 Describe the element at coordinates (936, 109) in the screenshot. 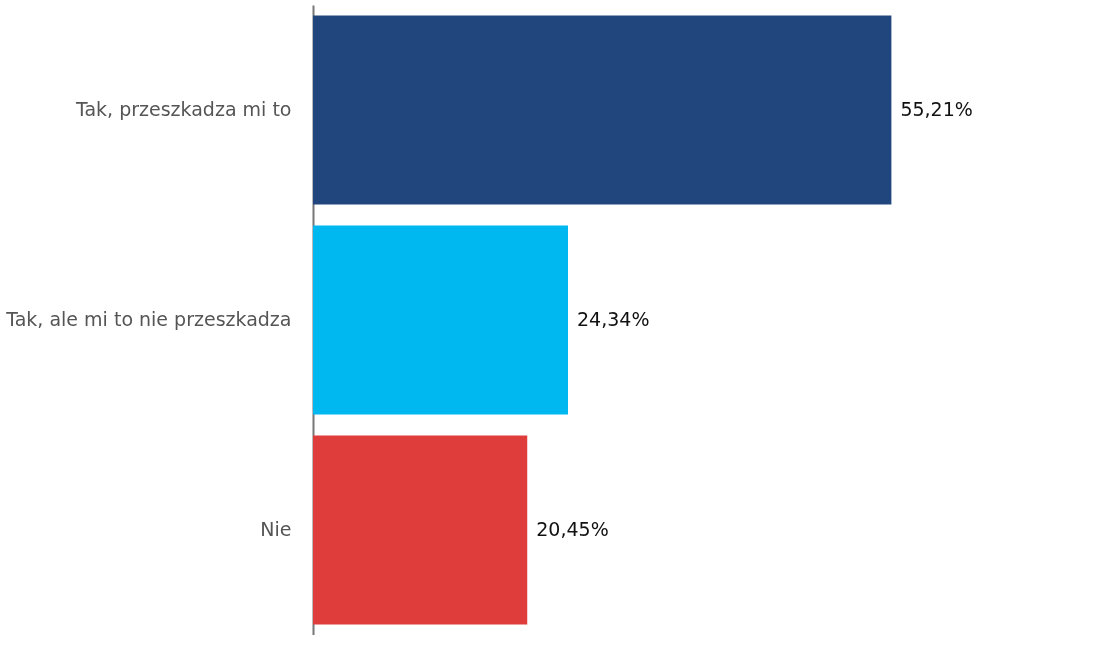

I see `data-label: 55,21%` at that location.